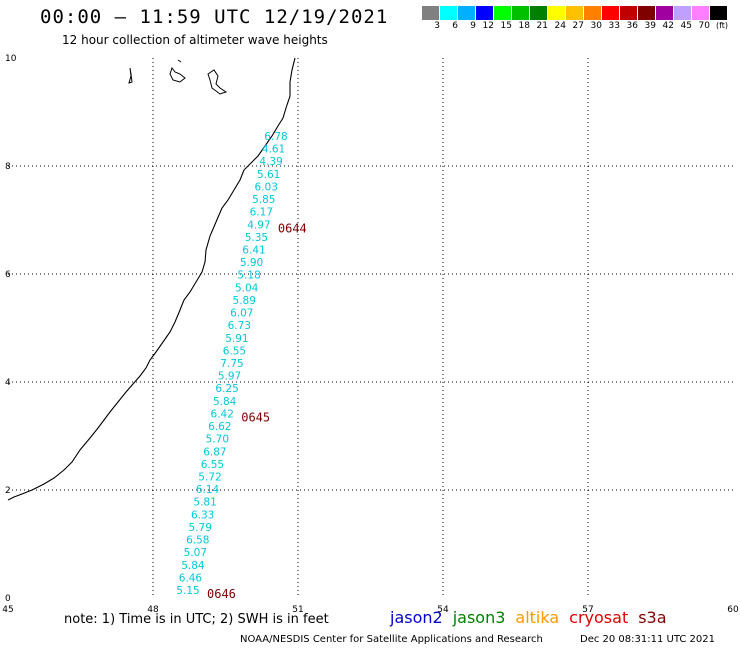 The width and height of the screenshot is (740, 650). I want to click on y-tick-label: 6, so click(8, 275).